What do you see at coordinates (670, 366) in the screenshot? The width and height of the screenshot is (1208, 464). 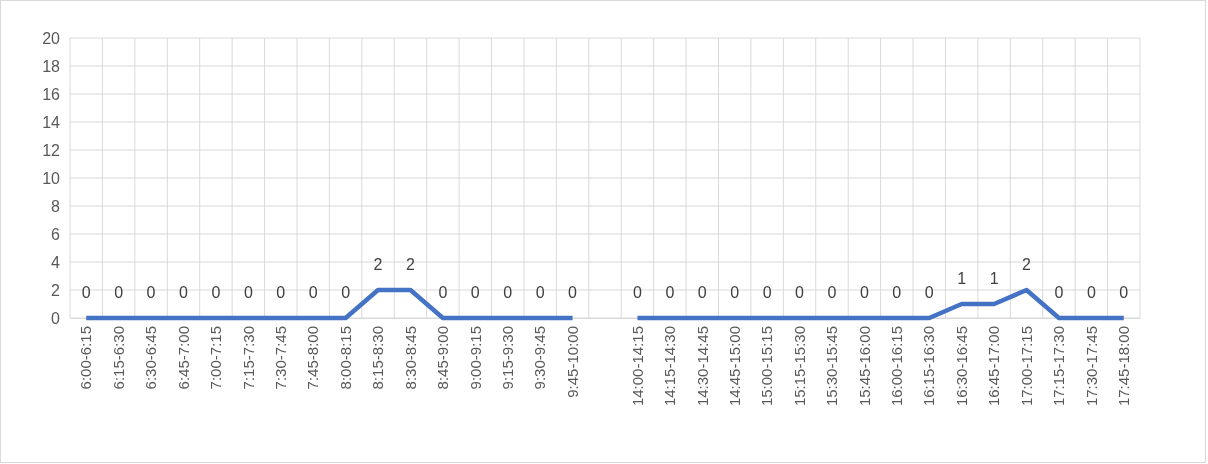 I see `x-tick-label: 14:15-14:30` at bounding box center [670, 366].